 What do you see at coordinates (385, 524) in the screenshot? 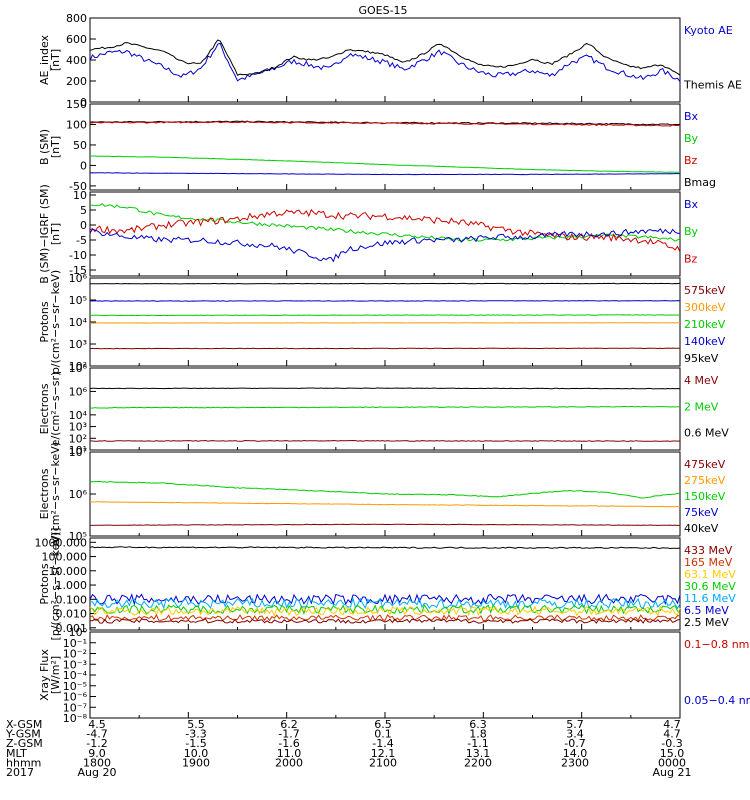
I see `series-475kev` at bounding box center [385, 524].